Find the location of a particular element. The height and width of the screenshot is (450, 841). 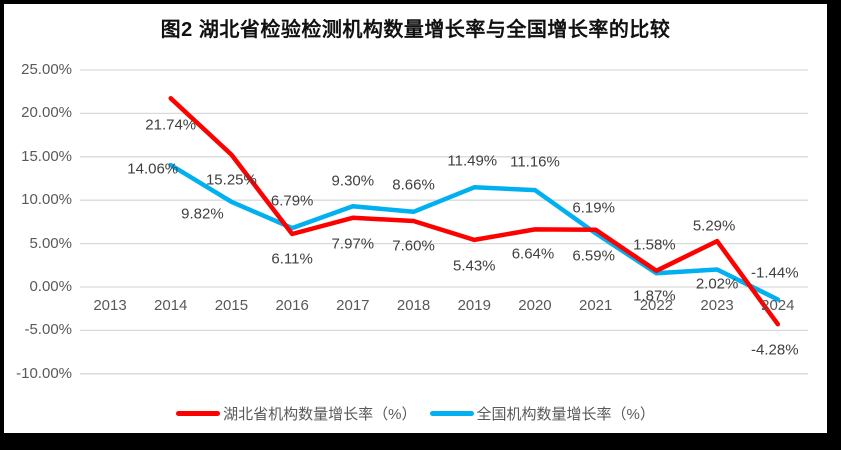

legend-label: 湖北省机构数量增长率（%） is located at coordinates (320, 414).